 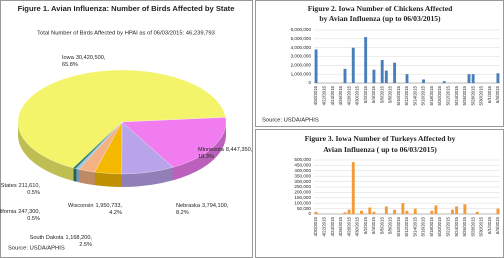 What do you see at coordinates (406, 226) in the screenshot?
I see `x-tick-label: 5/12/2015` at bounding box center [406, 226].